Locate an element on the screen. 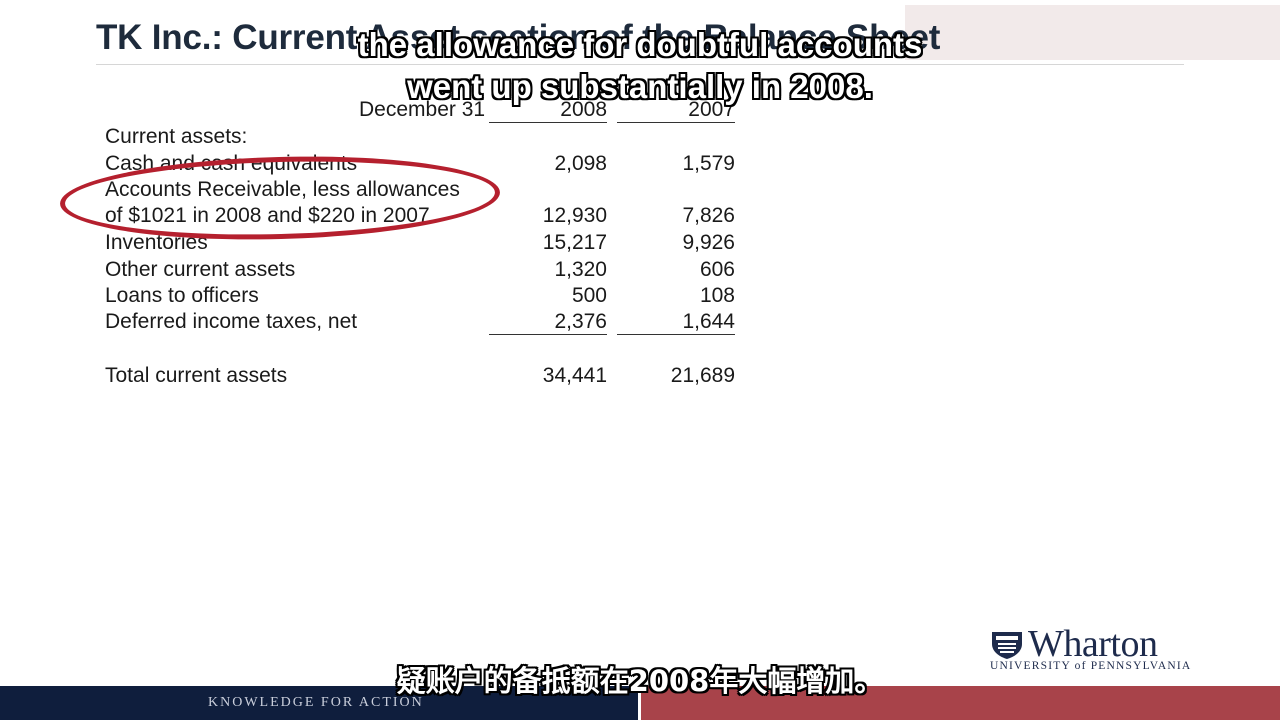 This screenshot has height=720, width=1280. value-2008: 500 is located at coordinates (589, 295).